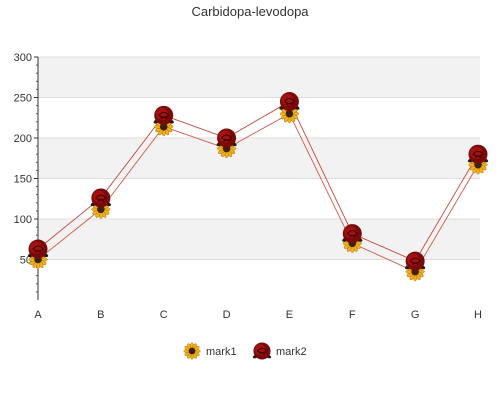 The image size is (500, 405). Describe the element at coordinates (100, 315) in the screenshot. I see `x-tick-label: B` at that location.